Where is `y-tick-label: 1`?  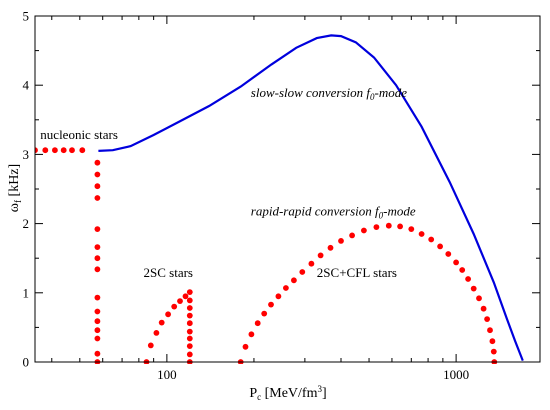
y-tick-label: 1 is located at coordinates (26, 292).